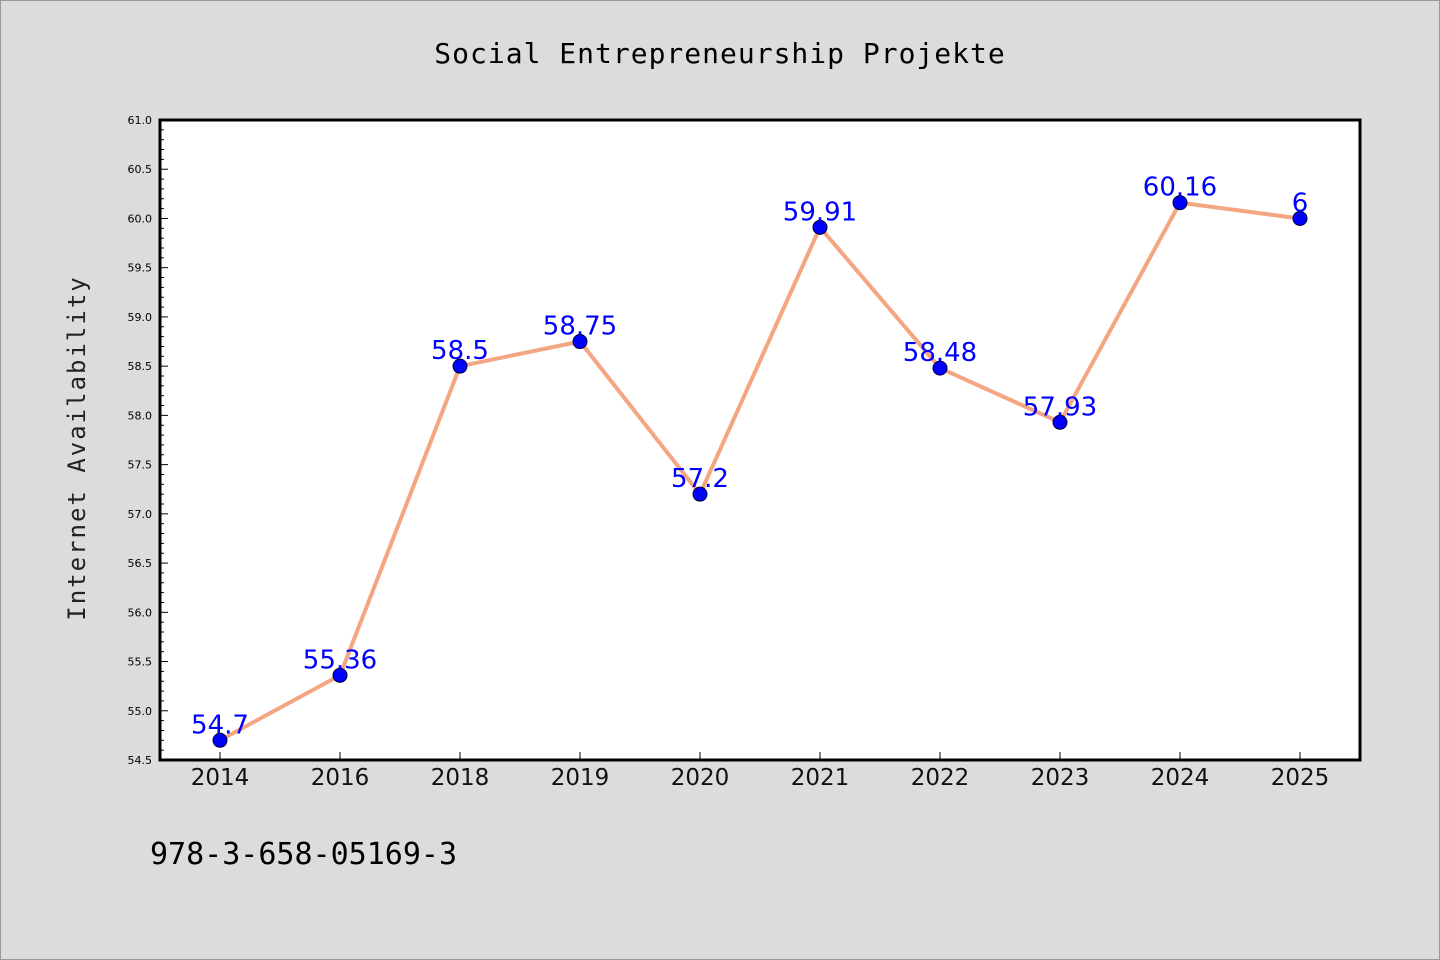  Describe the element at coordinates (1180, 778) in the screenshot. I see `x-tick-label: 2024` at that location.